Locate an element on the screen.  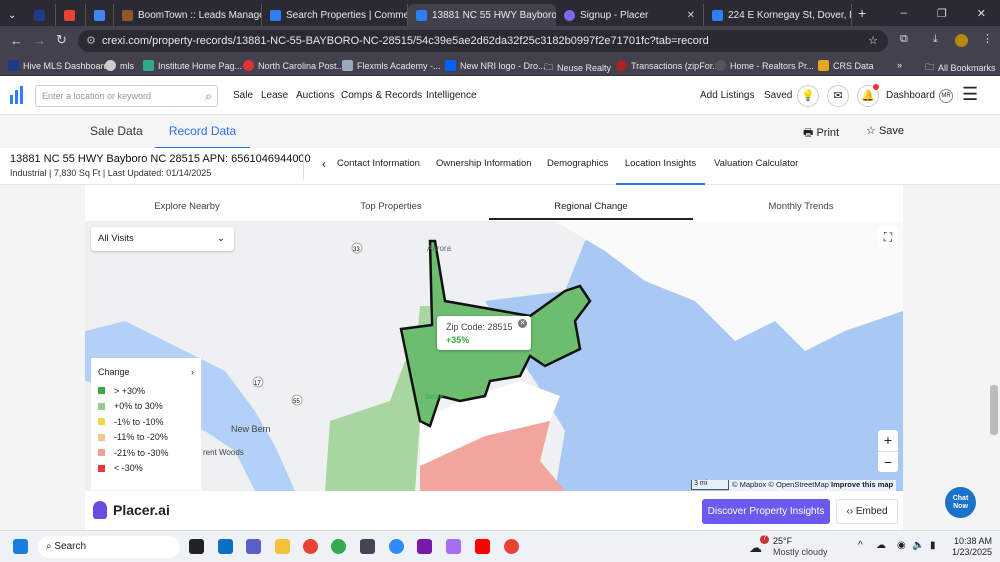
location-search-input: Enter a location or keyword ⌕ is located at coordinates (126, 96).